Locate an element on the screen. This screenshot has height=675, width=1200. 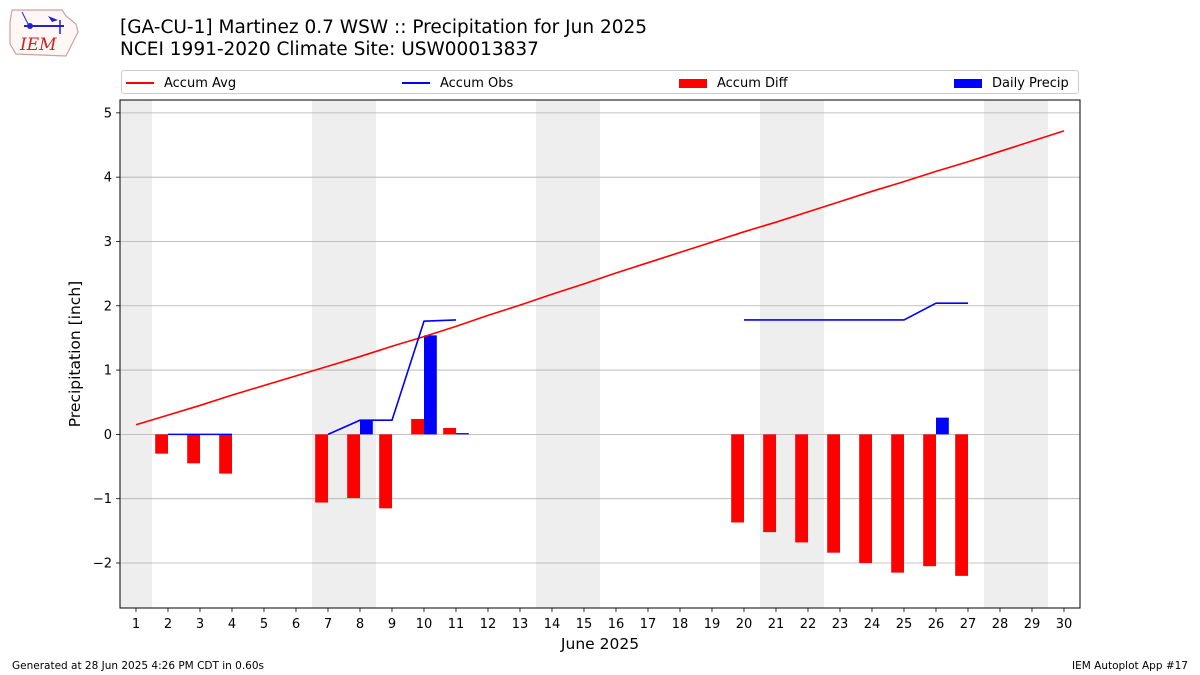
title-line-2: NCEI 1991-2020 Climate Site: USW00013837 is located at coordinates (329, 49).